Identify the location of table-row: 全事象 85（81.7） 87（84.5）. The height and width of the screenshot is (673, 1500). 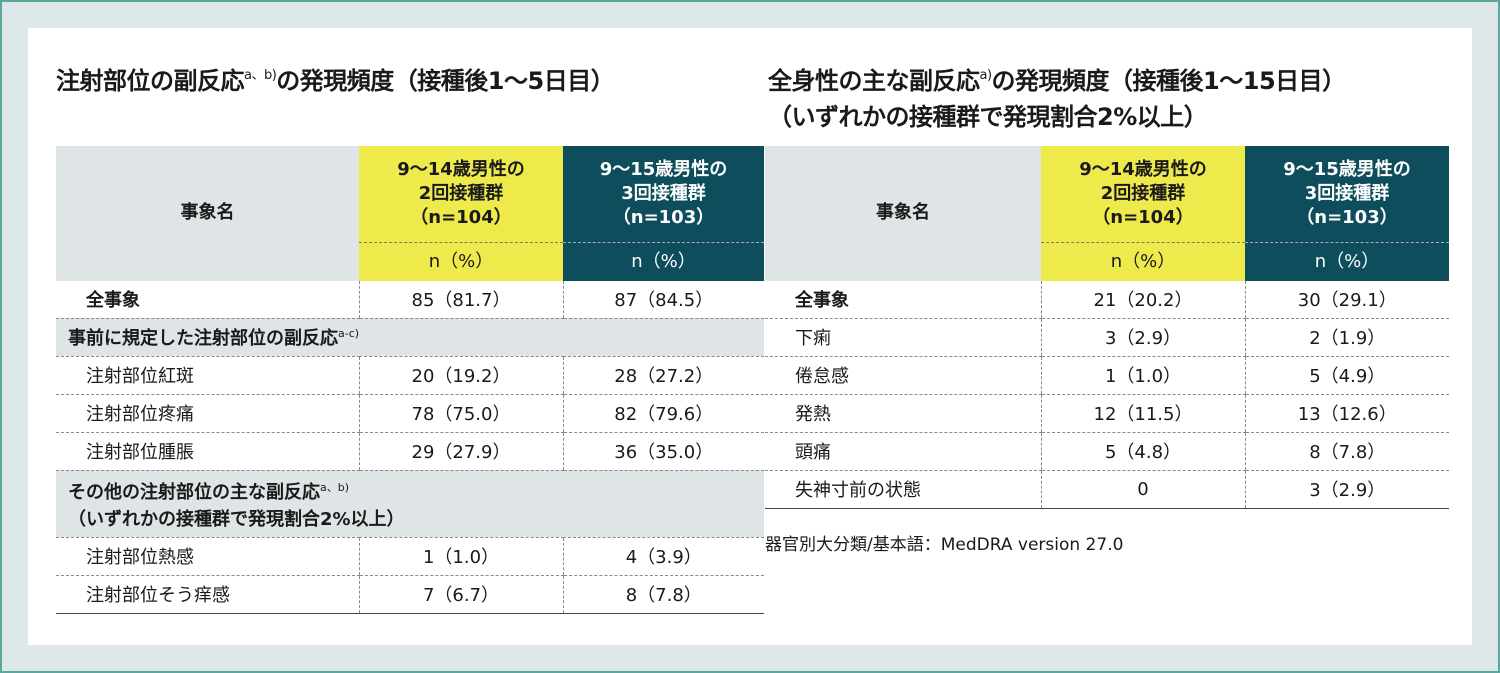
(410, 299).